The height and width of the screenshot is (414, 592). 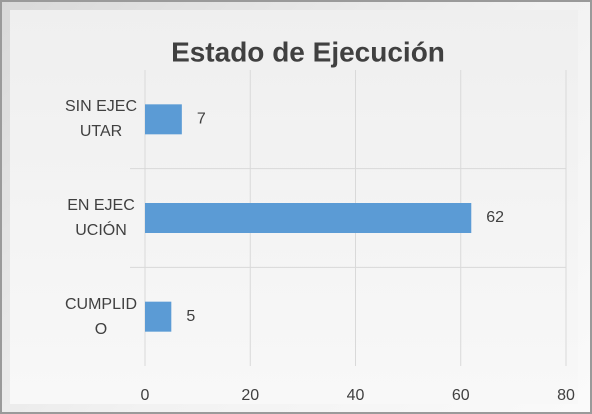 I want to click on chart-title: Estado de Ejecución, so click(x=308, y=51).